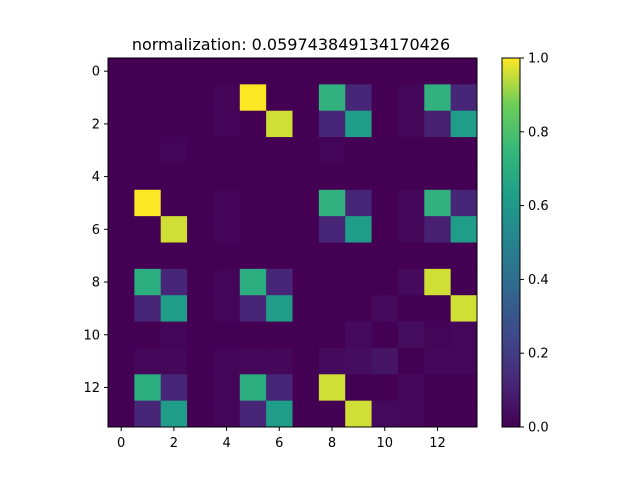  What do you see at coordinates (91, 388) in the screenshot?
I see `y-tick-label: 12` at bounding box center [91, 388].